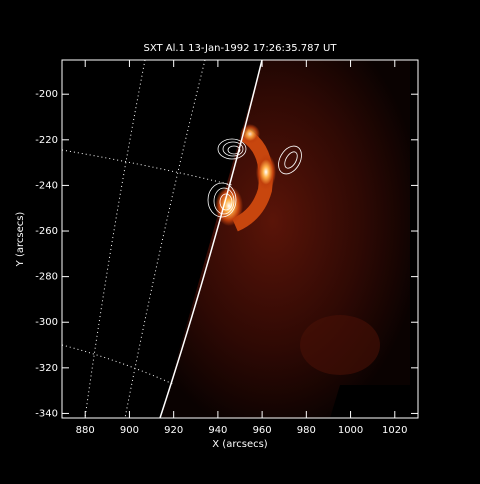 This screenshot has height=484, width=480. I want to click on loop, so click(252, 180).